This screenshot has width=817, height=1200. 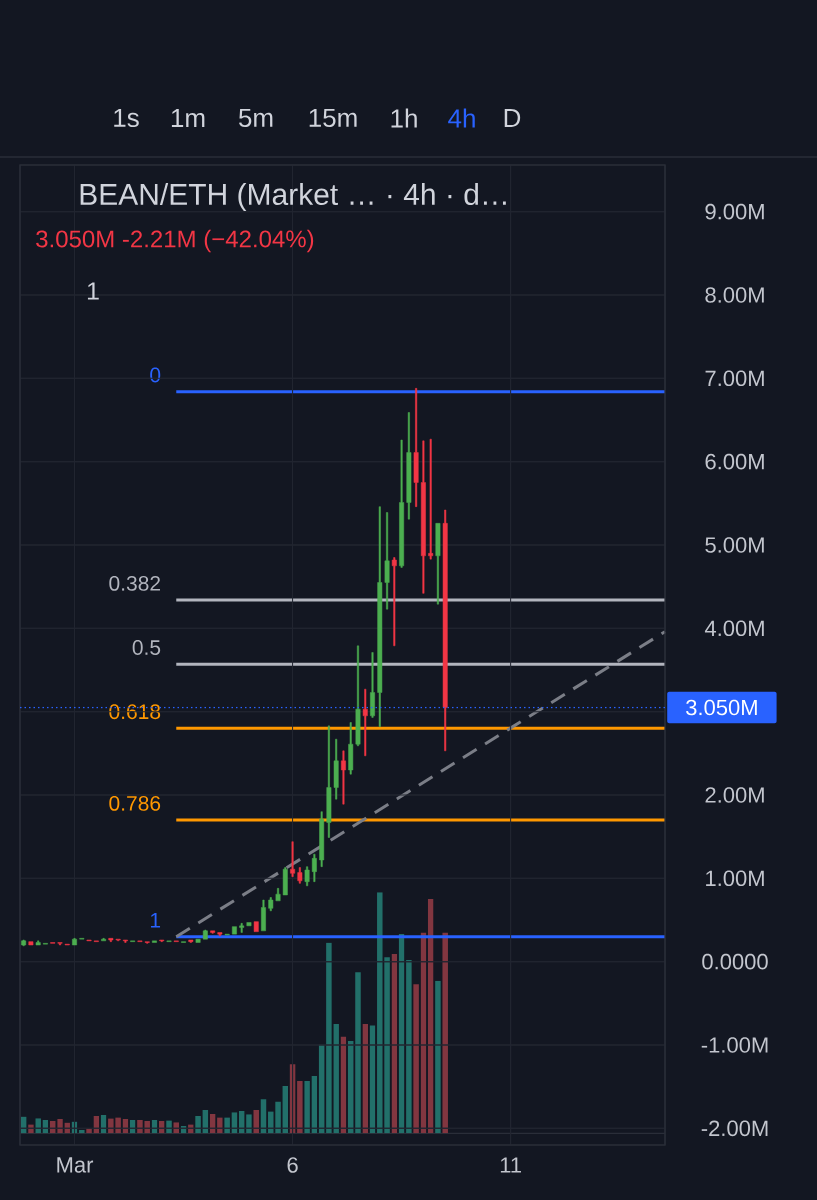 What do you see at coordinates (175, 241) in the screenshot?
I see `text: 3.050M -2.21M (−42.04%)` at bounding box center [175, 241].